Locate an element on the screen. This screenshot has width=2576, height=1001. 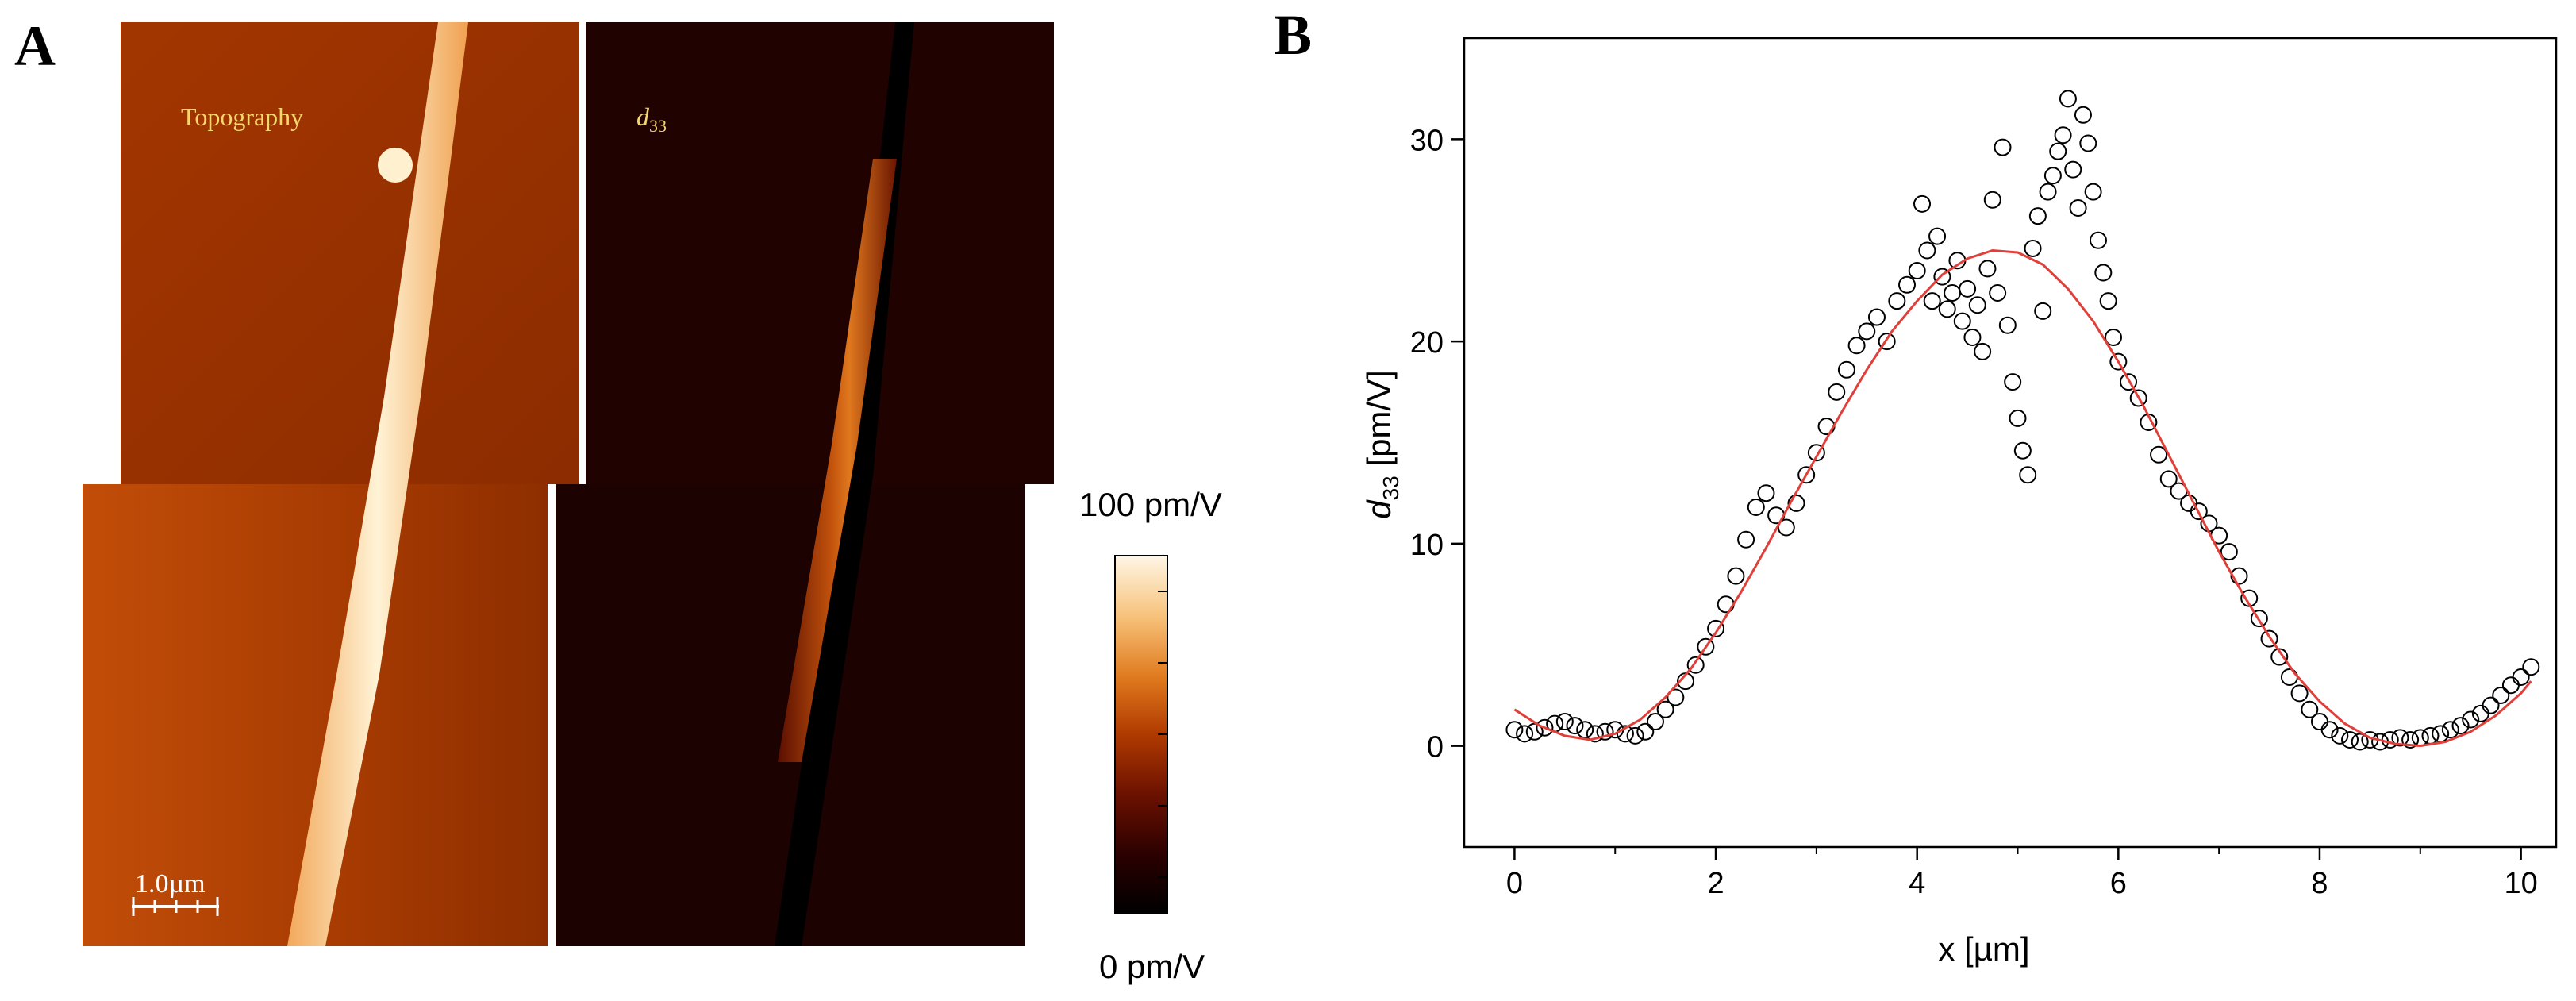
y-axis-label: d33 [pm/V] is located at coordinates (1381, 444).